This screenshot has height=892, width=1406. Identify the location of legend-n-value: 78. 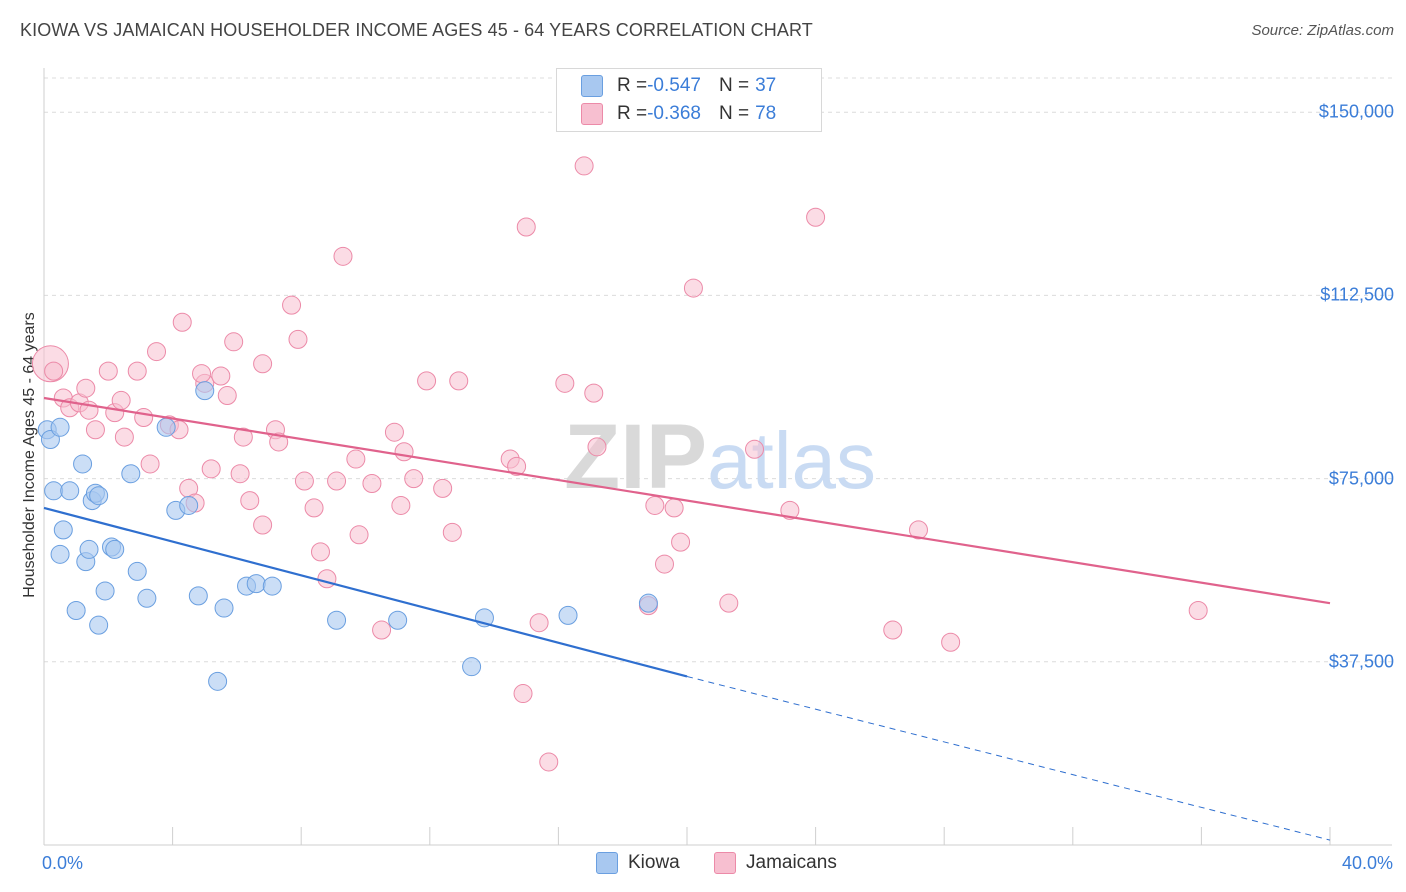
(766, 113).